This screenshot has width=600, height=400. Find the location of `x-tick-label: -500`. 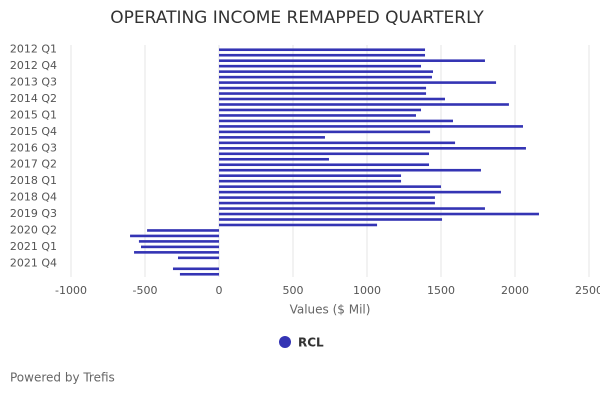

x-tick-label: -500 is located at coordinates (145, 290).